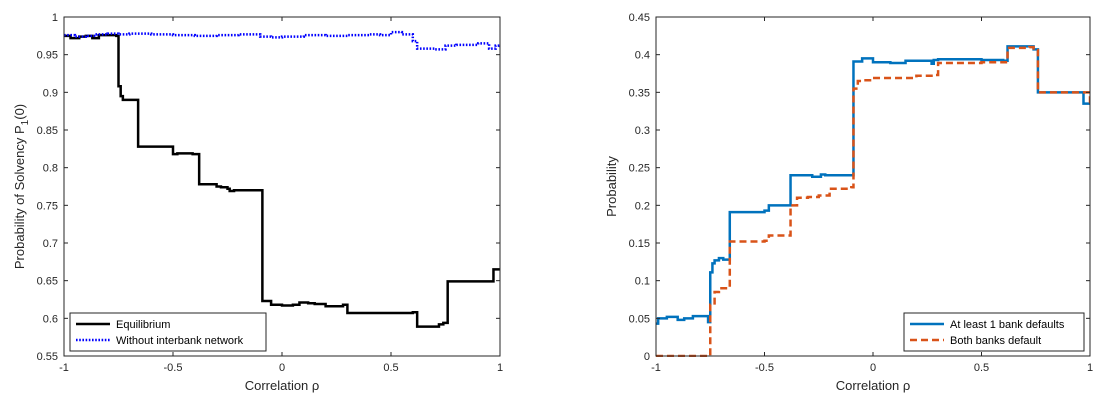 Image resolution: width=1094 pixels, height=401 pixels. What do you see at coordinates (642, 56) in the screenshot?
I see `y-tick-label: 0.4` at bounding box center [642, 56].